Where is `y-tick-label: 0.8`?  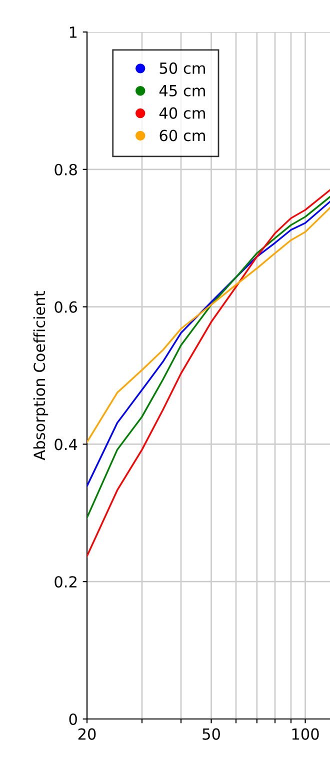 y-tick-label: 0.8 is located at coordinates (65, 170).